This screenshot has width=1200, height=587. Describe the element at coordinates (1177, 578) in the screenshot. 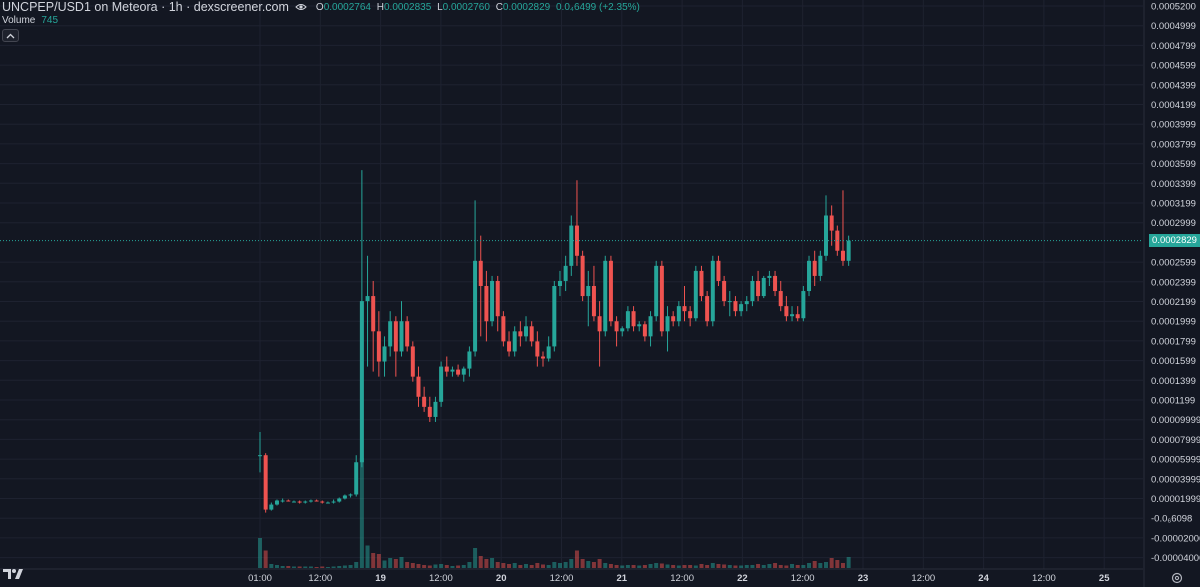

I see `gear-icon` at that location.